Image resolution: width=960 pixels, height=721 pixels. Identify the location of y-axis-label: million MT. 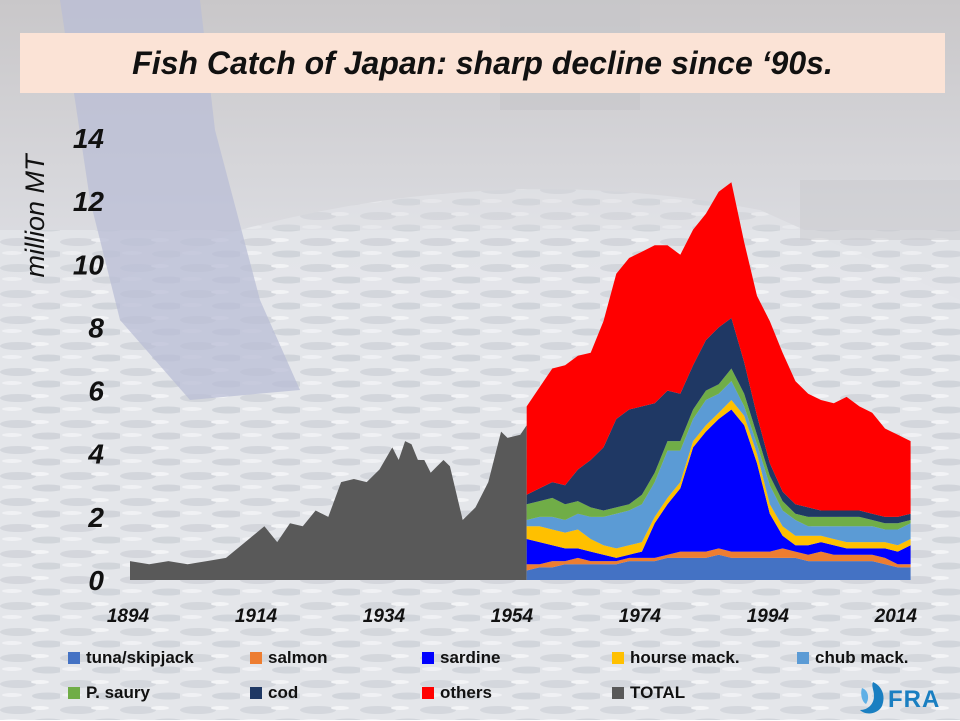
(35, 215).